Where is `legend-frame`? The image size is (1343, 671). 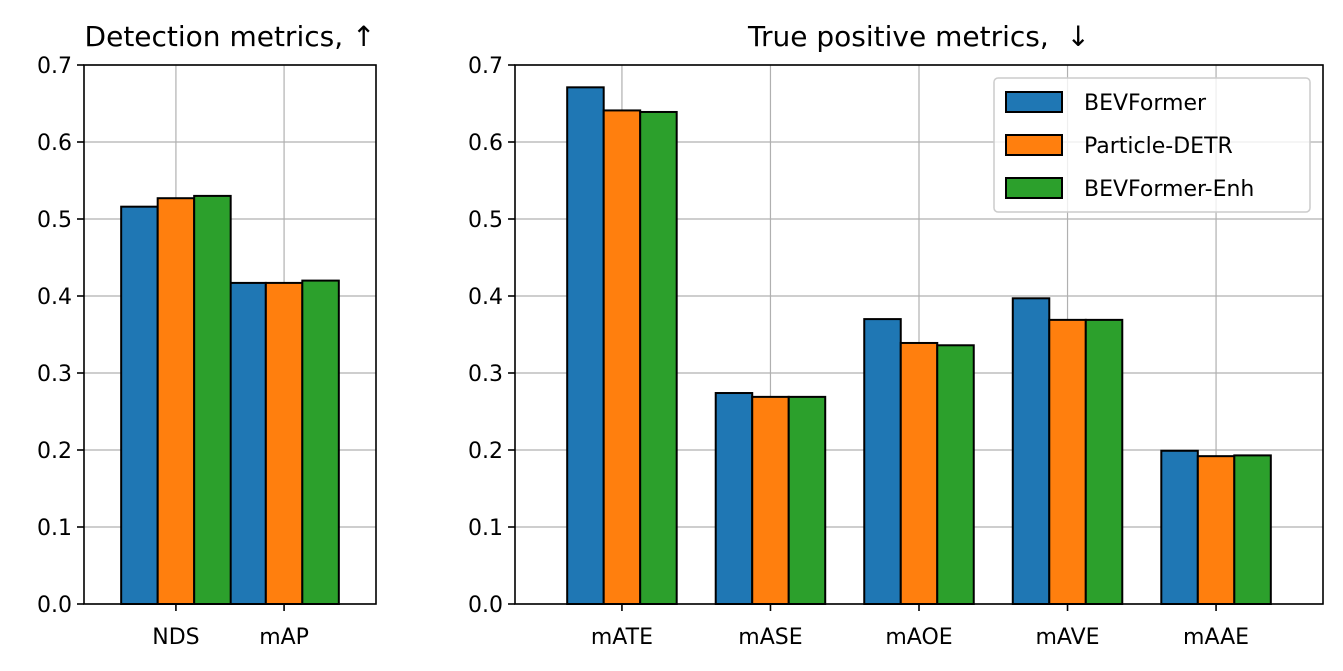
legend-frame is located at coordinates (1152, 145).